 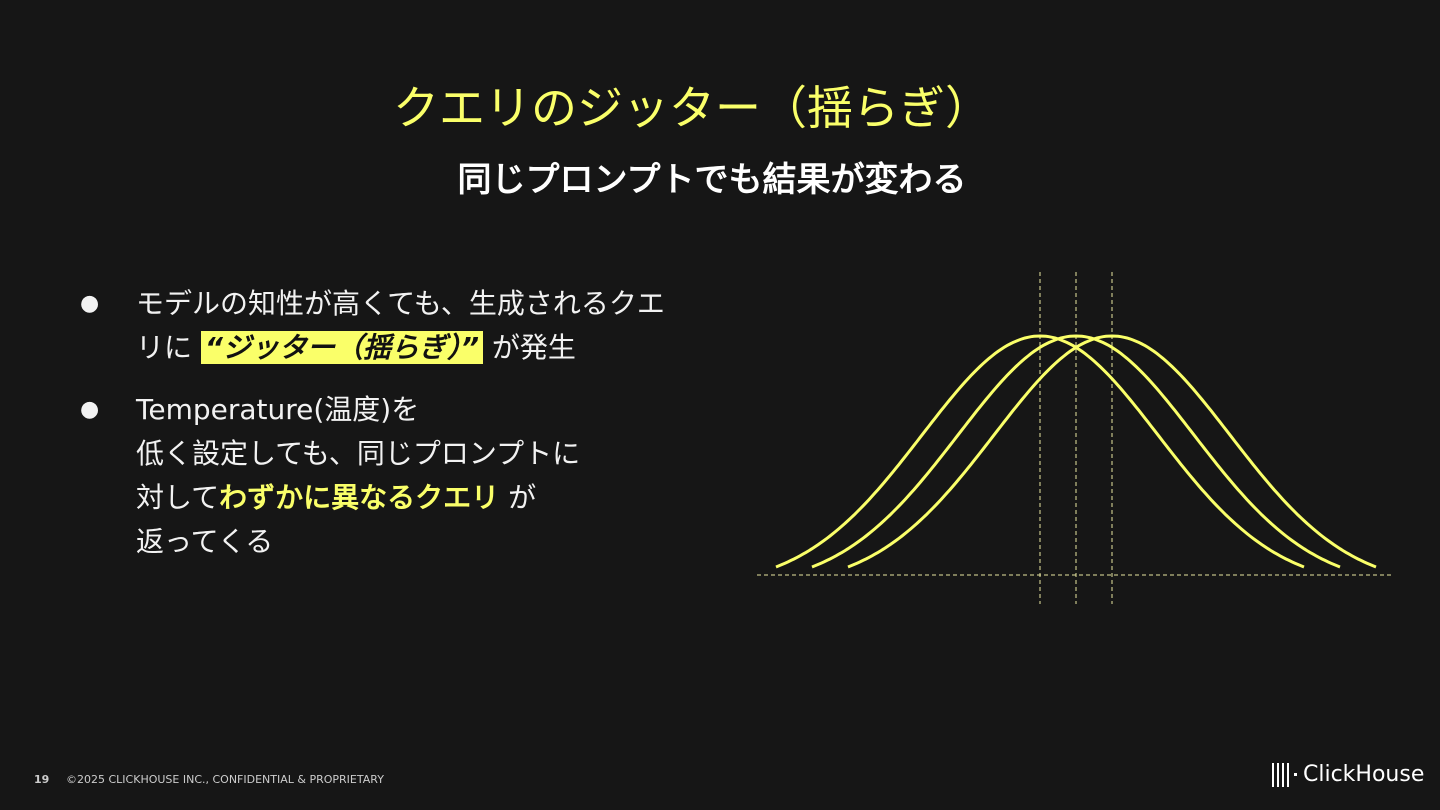 What do you see at coordinates (359, 497) in the screenshot?
I see `emphasis-text: わずかに異なるクエリ` at bounding box center [359, 497].